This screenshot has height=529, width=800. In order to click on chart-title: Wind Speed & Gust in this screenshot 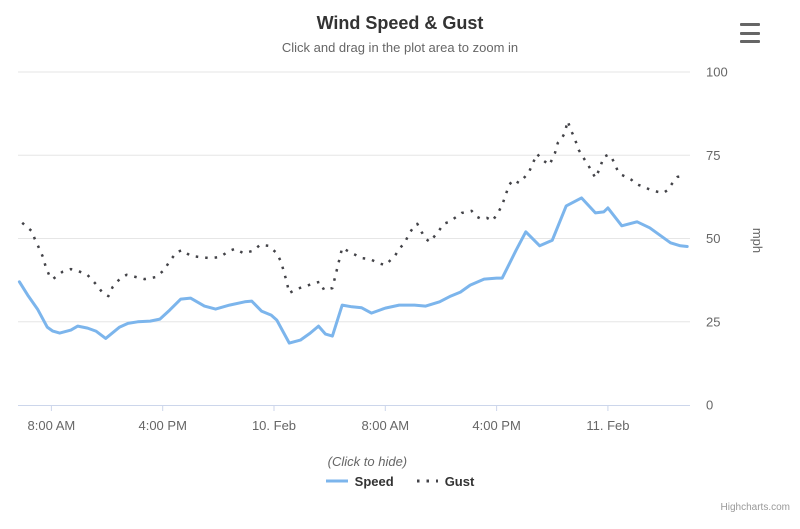, I will do `click(400, 23)`.